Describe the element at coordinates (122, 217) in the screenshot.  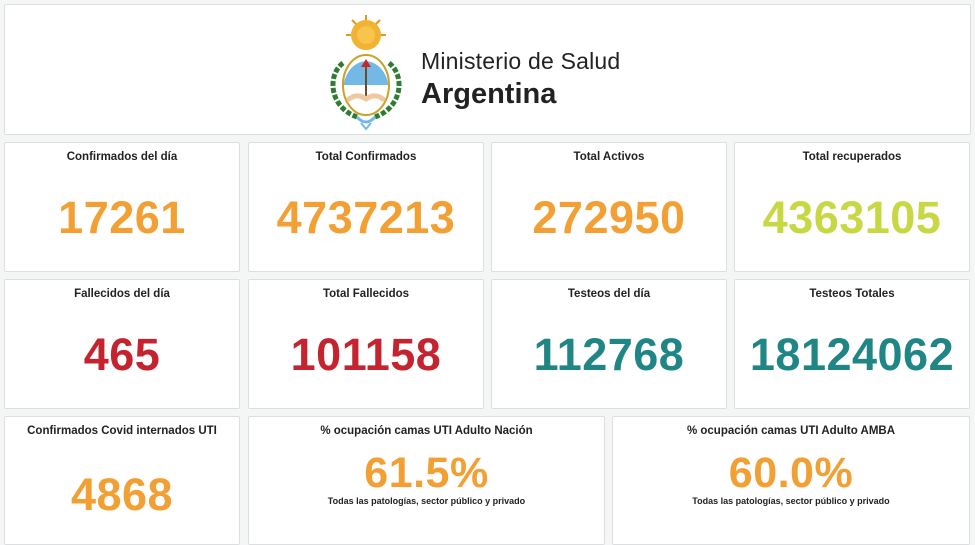
I see `stat-value: 17261` at that location.